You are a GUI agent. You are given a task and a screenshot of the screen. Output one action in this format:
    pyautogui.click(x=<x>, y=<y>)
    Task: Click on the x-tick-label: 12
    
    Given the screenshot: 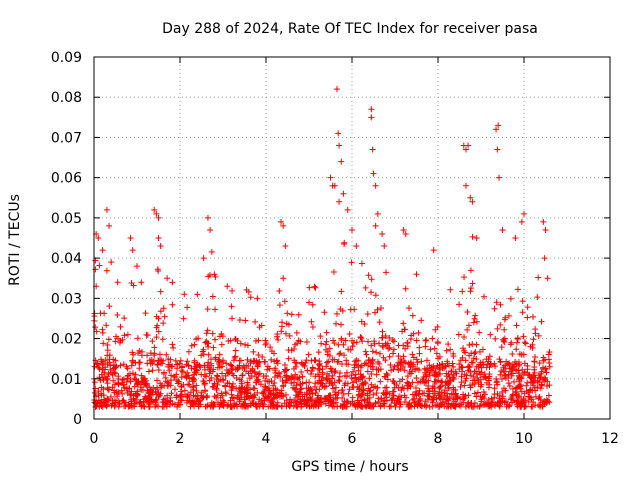 What is the action you would take?
    pyautogui.click(x=610, y=439)
    